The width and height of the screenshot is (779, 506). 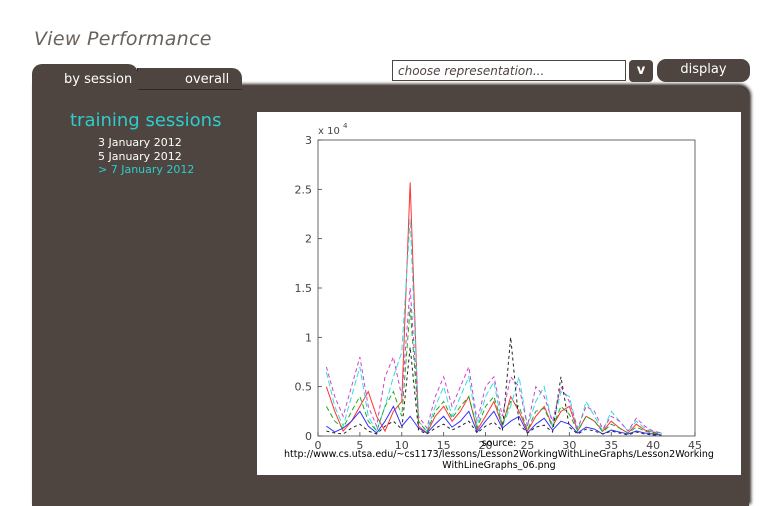 I want to click on x-tick-label: 15, so click(x=444, y=445).